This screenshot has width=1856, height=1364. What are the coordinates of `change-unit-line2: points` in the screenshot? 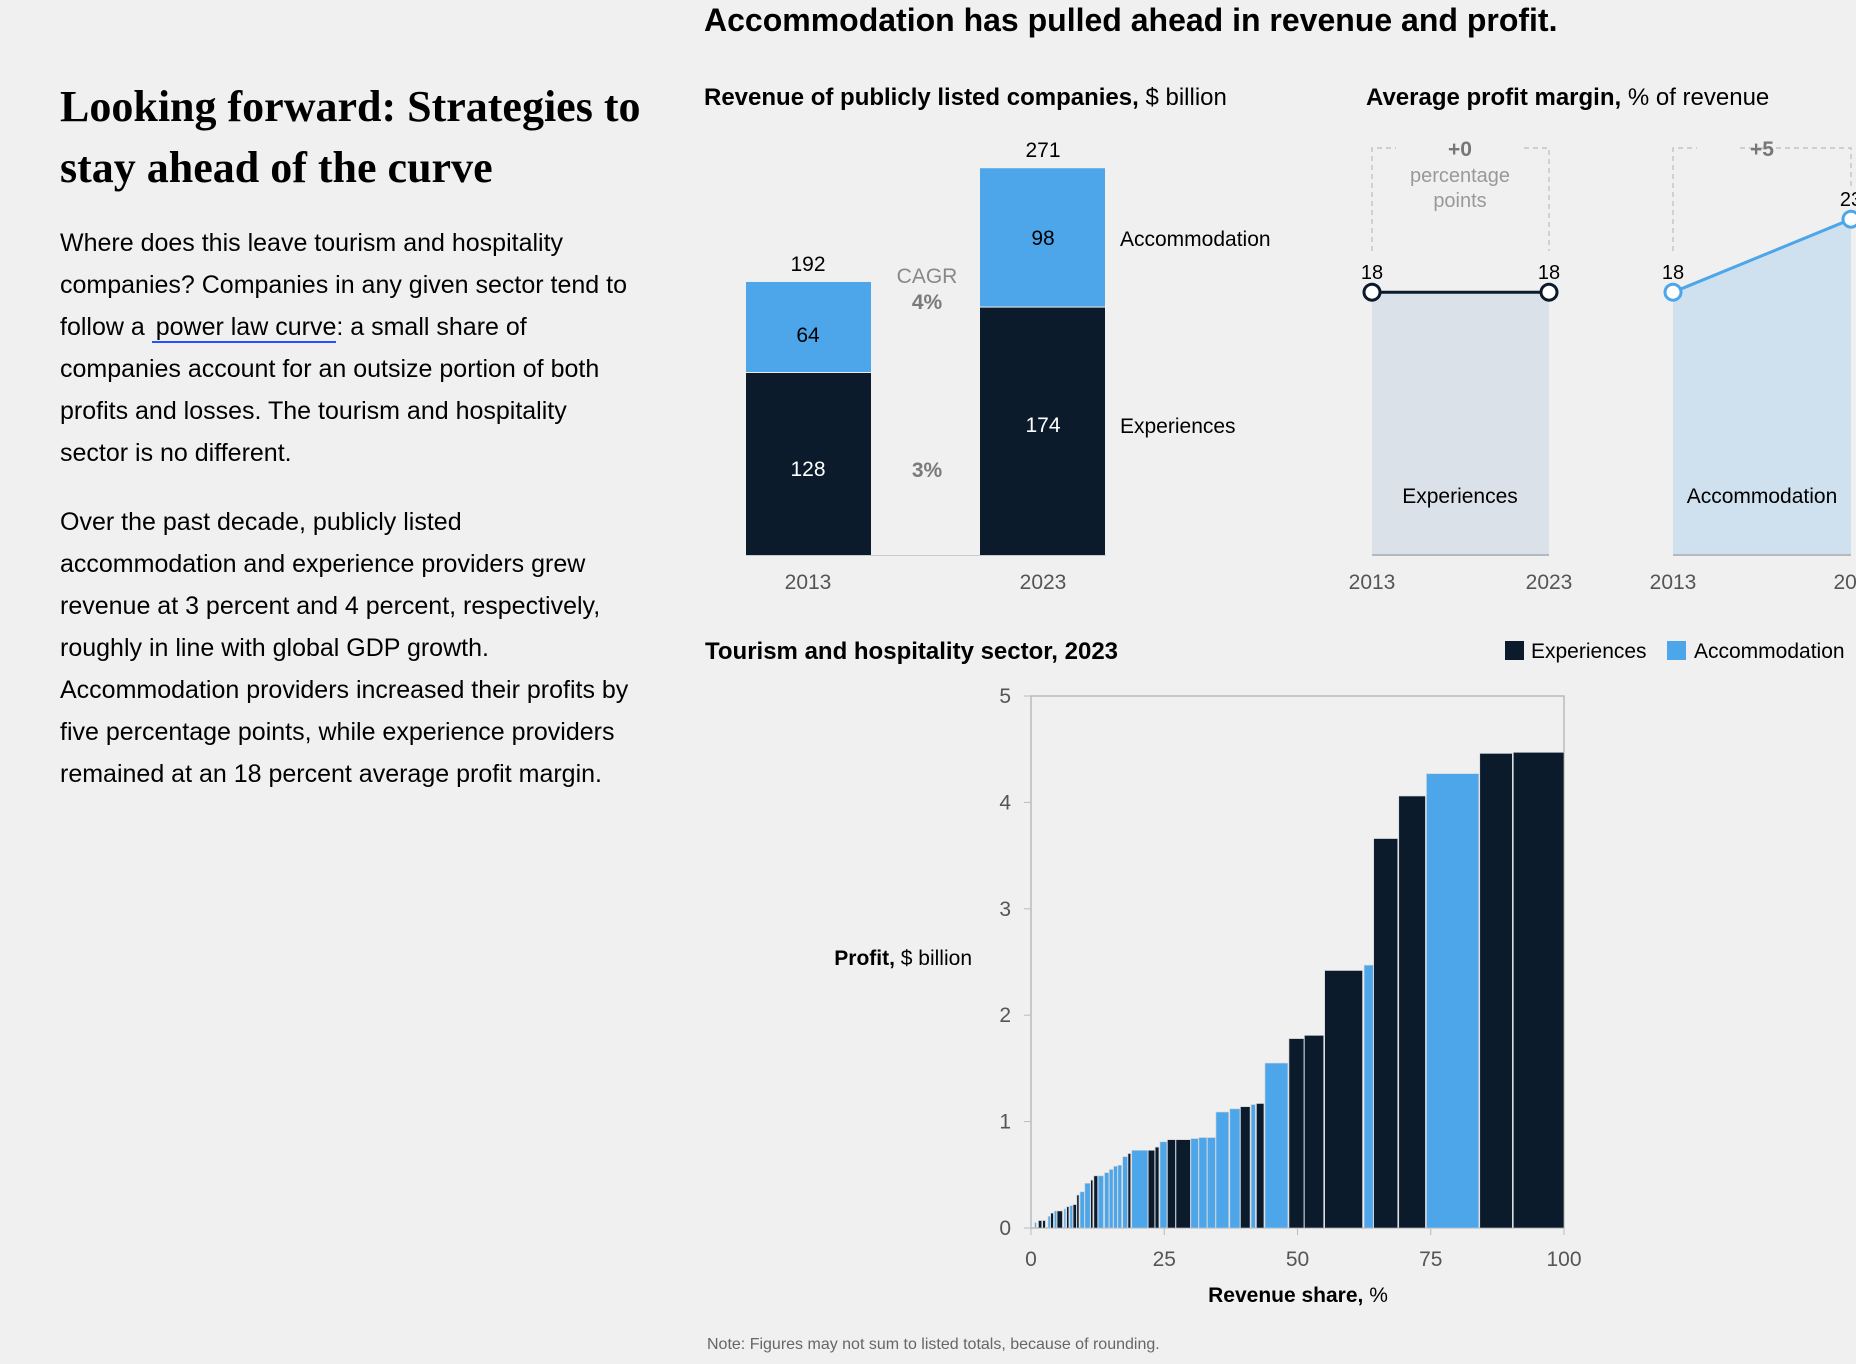 It's located at (1459, 201).